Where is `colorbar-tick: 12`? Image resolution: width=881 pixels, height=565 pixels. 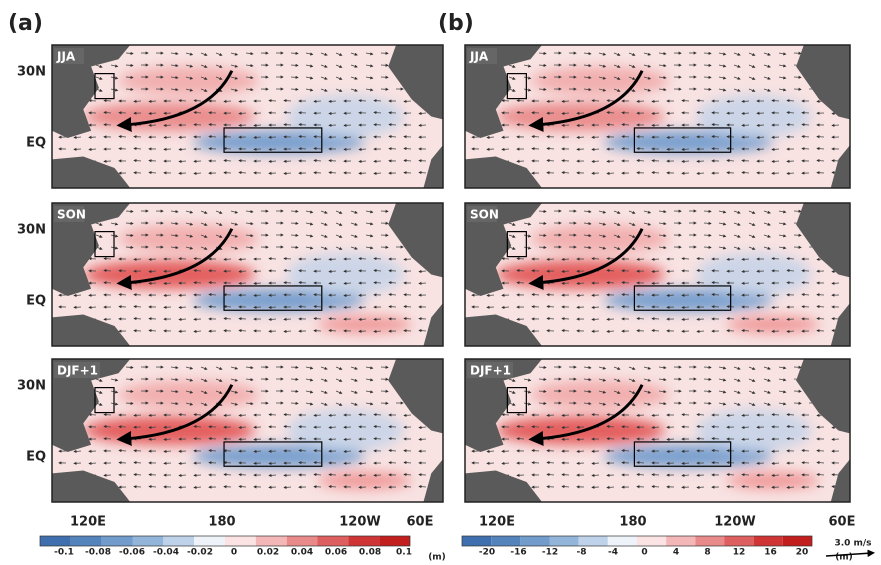
colorbar-tick: 12 is located at coordinates (739, 553).